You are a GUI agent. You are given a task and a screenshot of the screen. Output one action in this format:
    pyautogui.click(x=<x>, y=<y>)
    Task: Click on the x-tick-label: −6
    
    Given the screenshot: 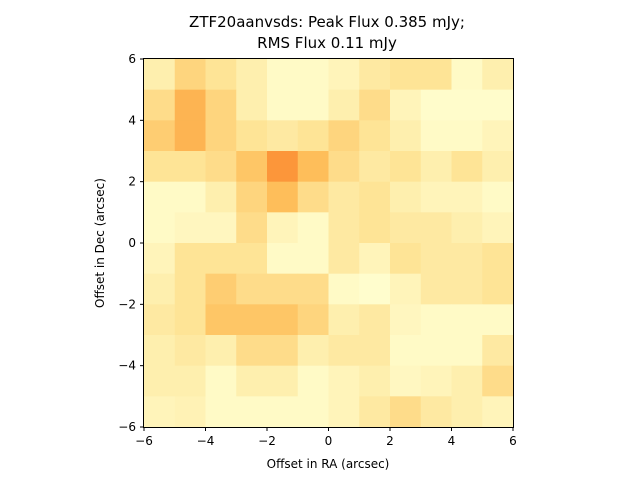 What is the action you would take?
    pyautogui.click(x=144, y=441)
    